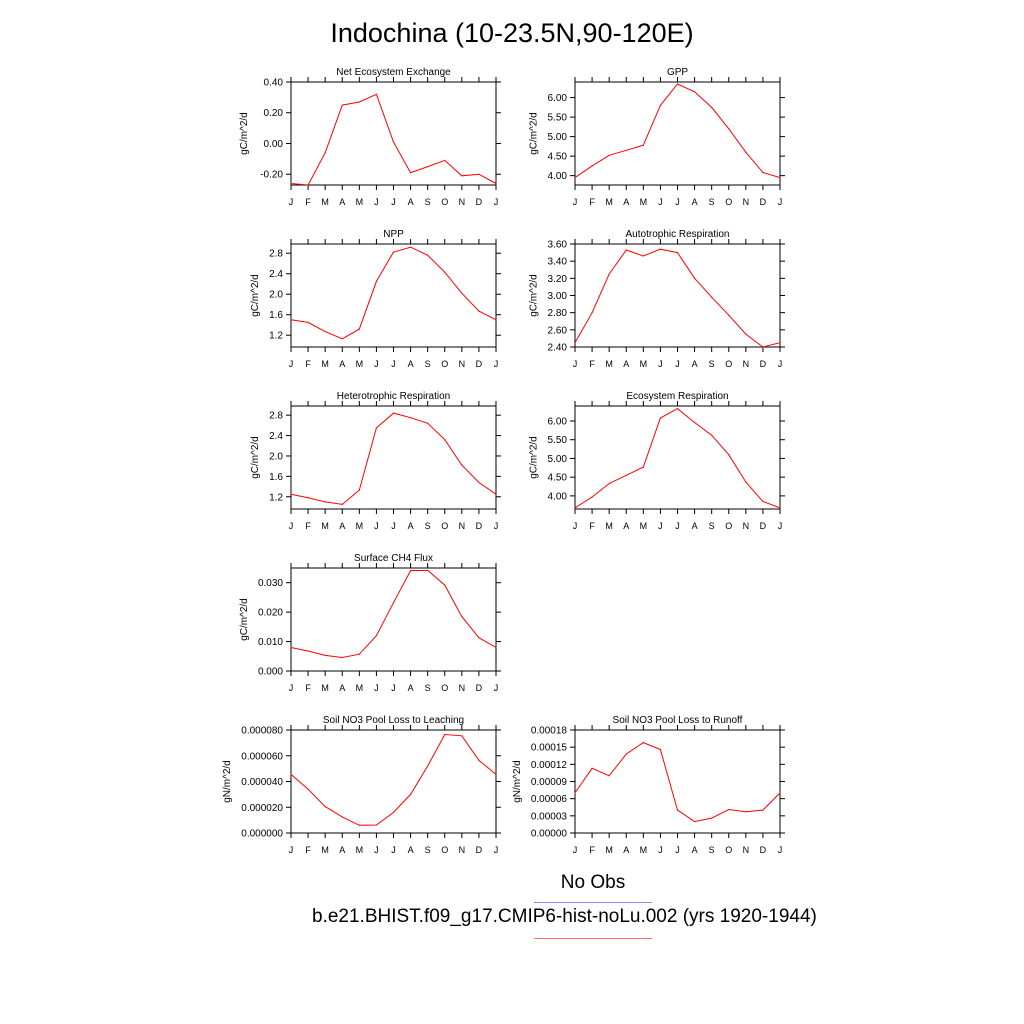 This screenshot has width=1024, height=1024. What do you see at coordinates (270, 642) in the screenshot?
I see `y-tick-label: 0.010` at bounding box center [270, 642].